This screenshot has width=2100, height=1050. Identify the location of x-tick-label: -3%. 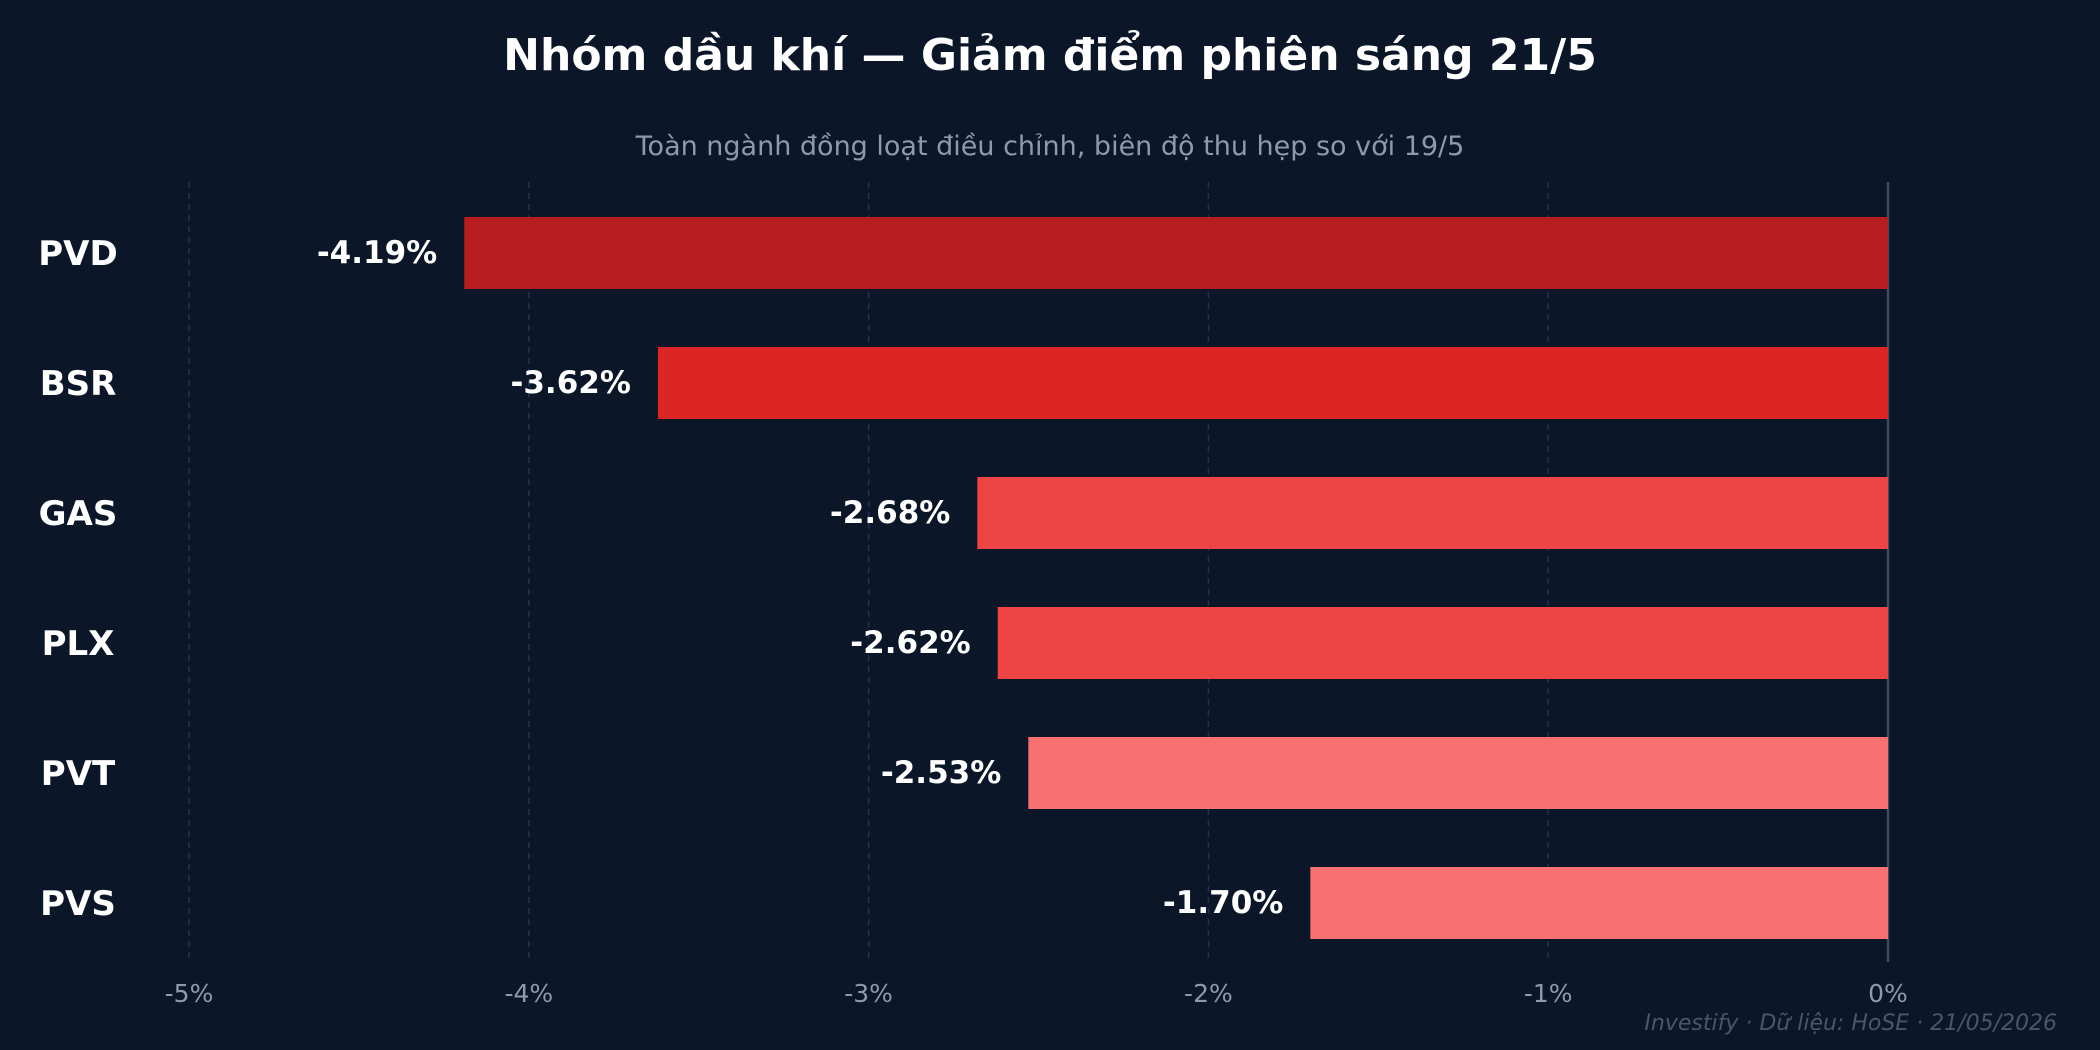
(868, 993).